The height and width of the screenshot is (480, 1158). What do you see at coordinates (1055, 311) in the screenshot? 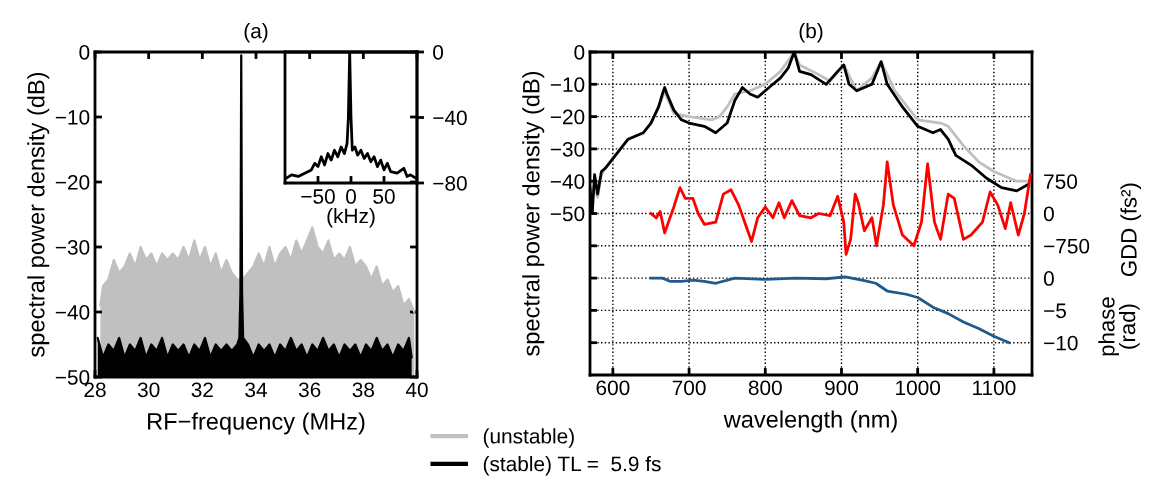
I see `y3-tick-label: −5` at bounding box center [1055, 311].